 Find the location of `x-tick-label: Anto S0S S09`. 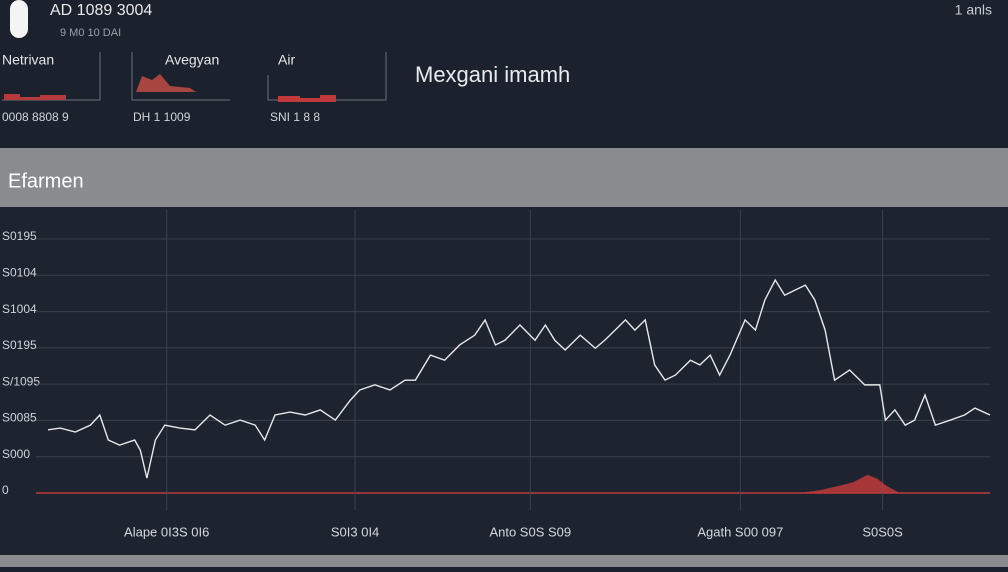

x-tick-label: Anto S0S S09 is located at coordinates (530, 531).